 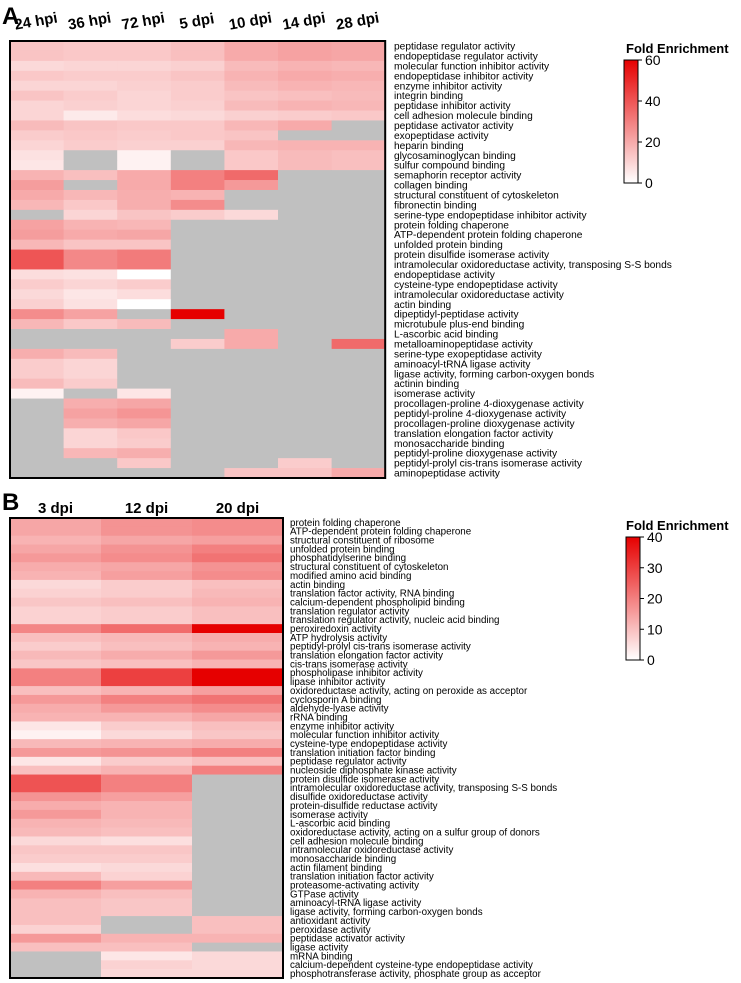 What do you see at coordinates (476, 285) in the screenshot?
I see `row-label: cysteine-type endopeptidase activity` at bounding box center [476, 285].